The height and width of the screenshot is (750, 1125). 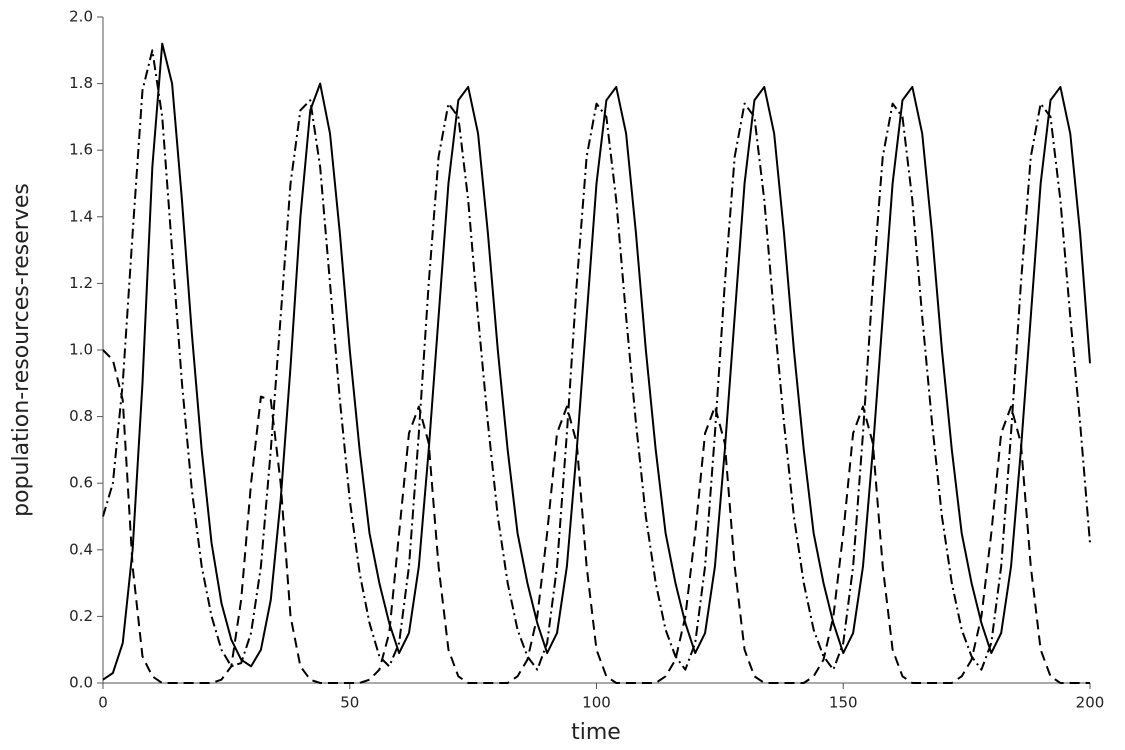 What do you see at coordinates (81, 216) in the screenshot?
I see `y-tick-label: 1.4` at bounding box center [81, 216].